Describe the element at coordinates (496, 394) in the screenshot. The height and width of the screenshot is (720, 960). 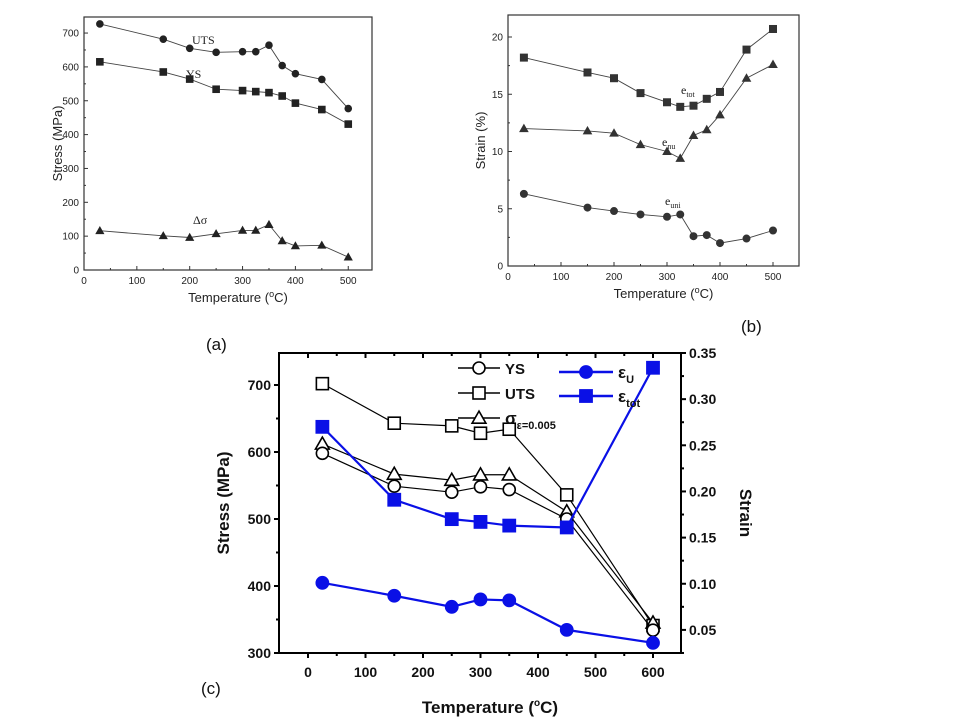
I see `legend-item-uts: UTS` at that location.